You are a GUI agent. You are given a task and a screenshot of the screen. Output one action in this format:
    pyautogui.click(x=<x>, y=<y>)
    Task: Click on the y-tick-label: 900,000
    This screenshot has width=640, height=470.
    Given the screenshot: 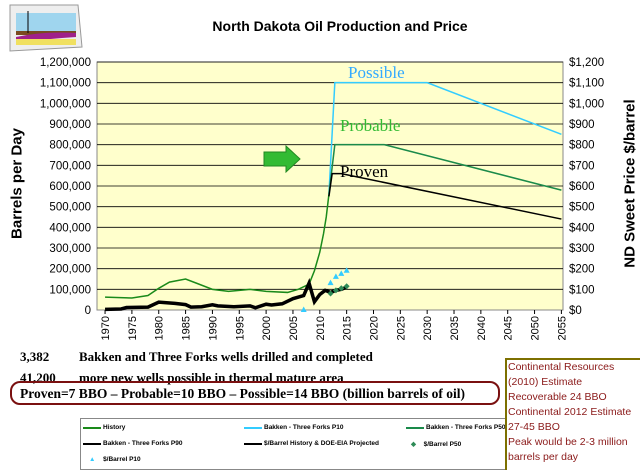 What is the action you would take?
    pyautogui.click(x=70, y=125)
    